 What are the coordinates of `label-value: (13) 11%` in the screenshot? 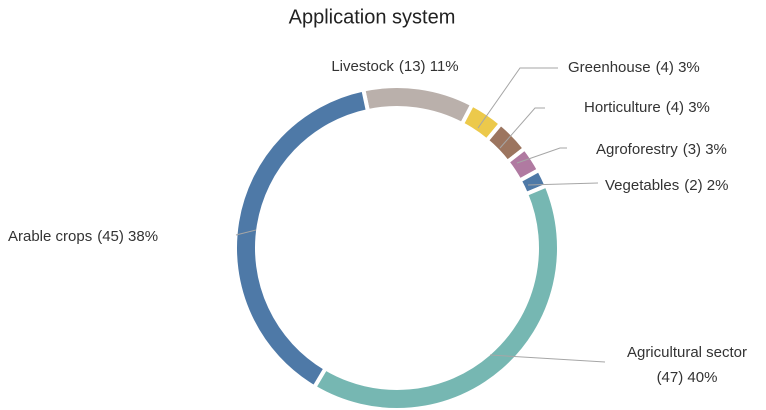 It's located at (429, 66).